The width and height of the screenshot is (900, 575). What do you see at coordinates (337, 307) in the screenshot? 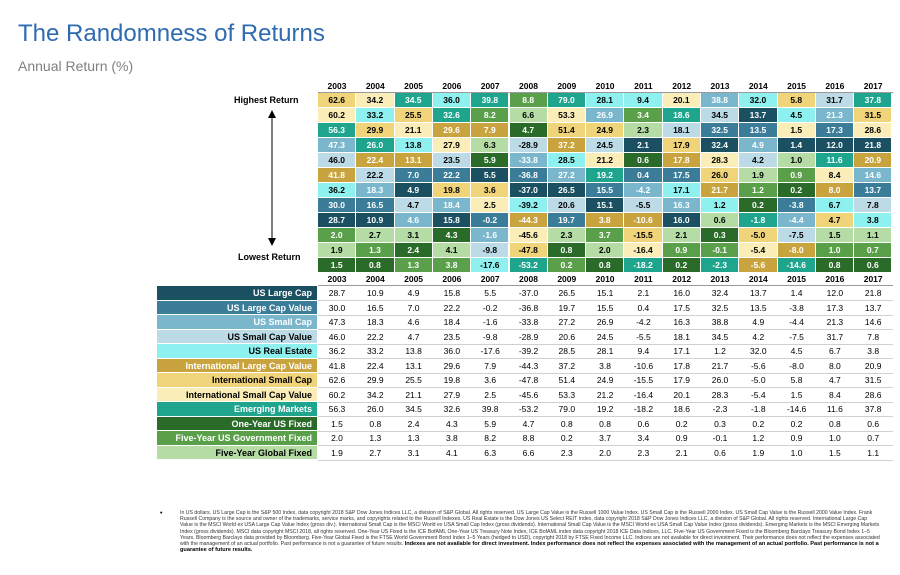
I see `table-cell: 30.0` at bounding box center [337, 307].